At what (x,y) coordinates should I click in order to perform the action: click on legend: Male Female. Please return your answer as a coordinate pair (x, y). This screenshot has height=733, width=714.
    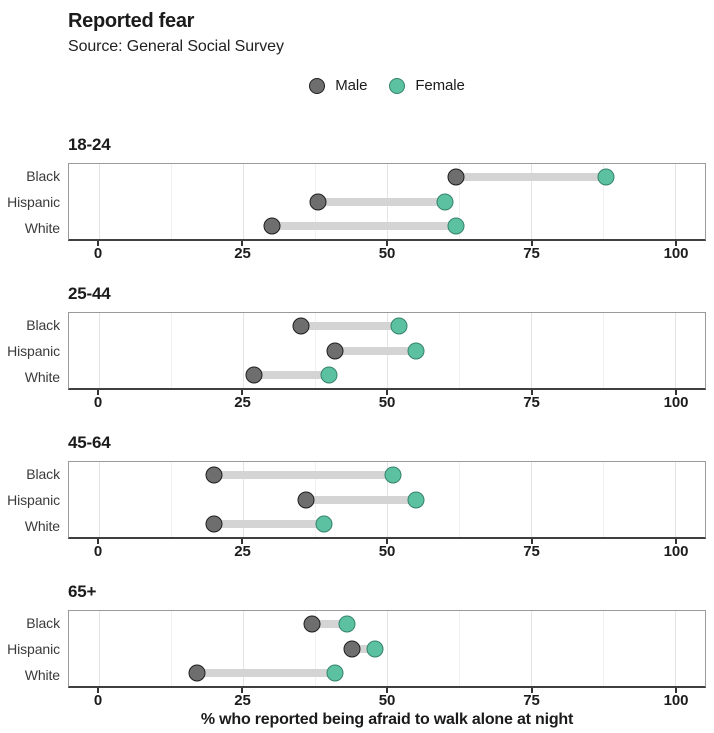
    Looking at the image, I should click on (387, 85).